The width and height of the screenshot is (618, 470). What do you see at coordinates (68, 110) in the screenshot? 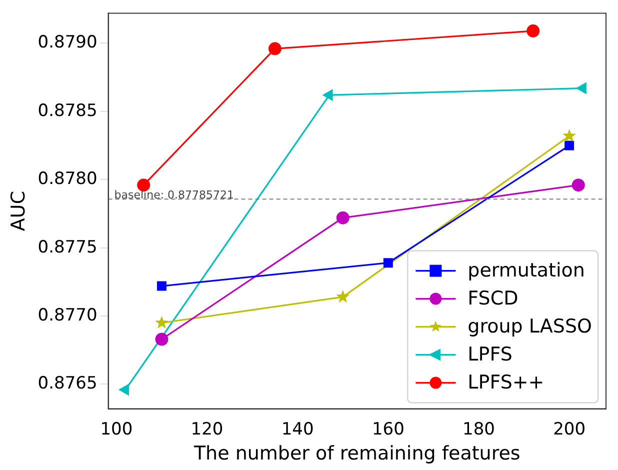
I see `y-tick-label: 0.8785` at bounding box center [68, 110].